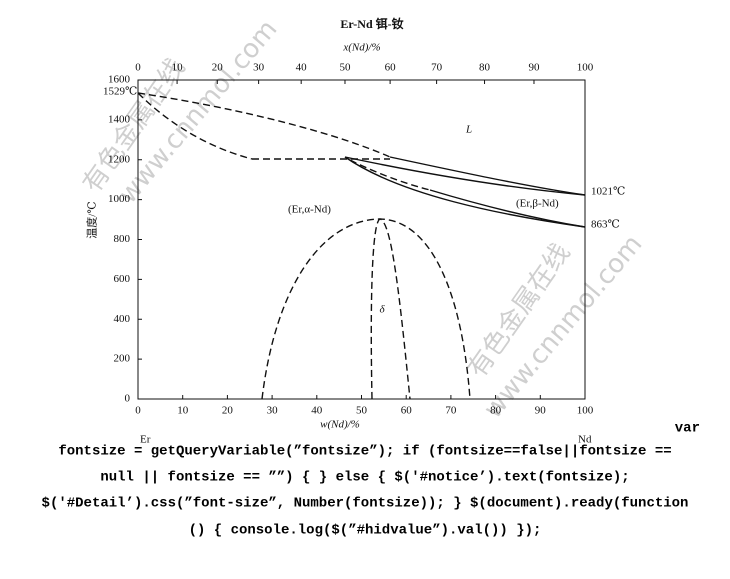  Describe the element at coordinates (608, 192) in the screenshot. I see `point-label: 1021℃` at that location.